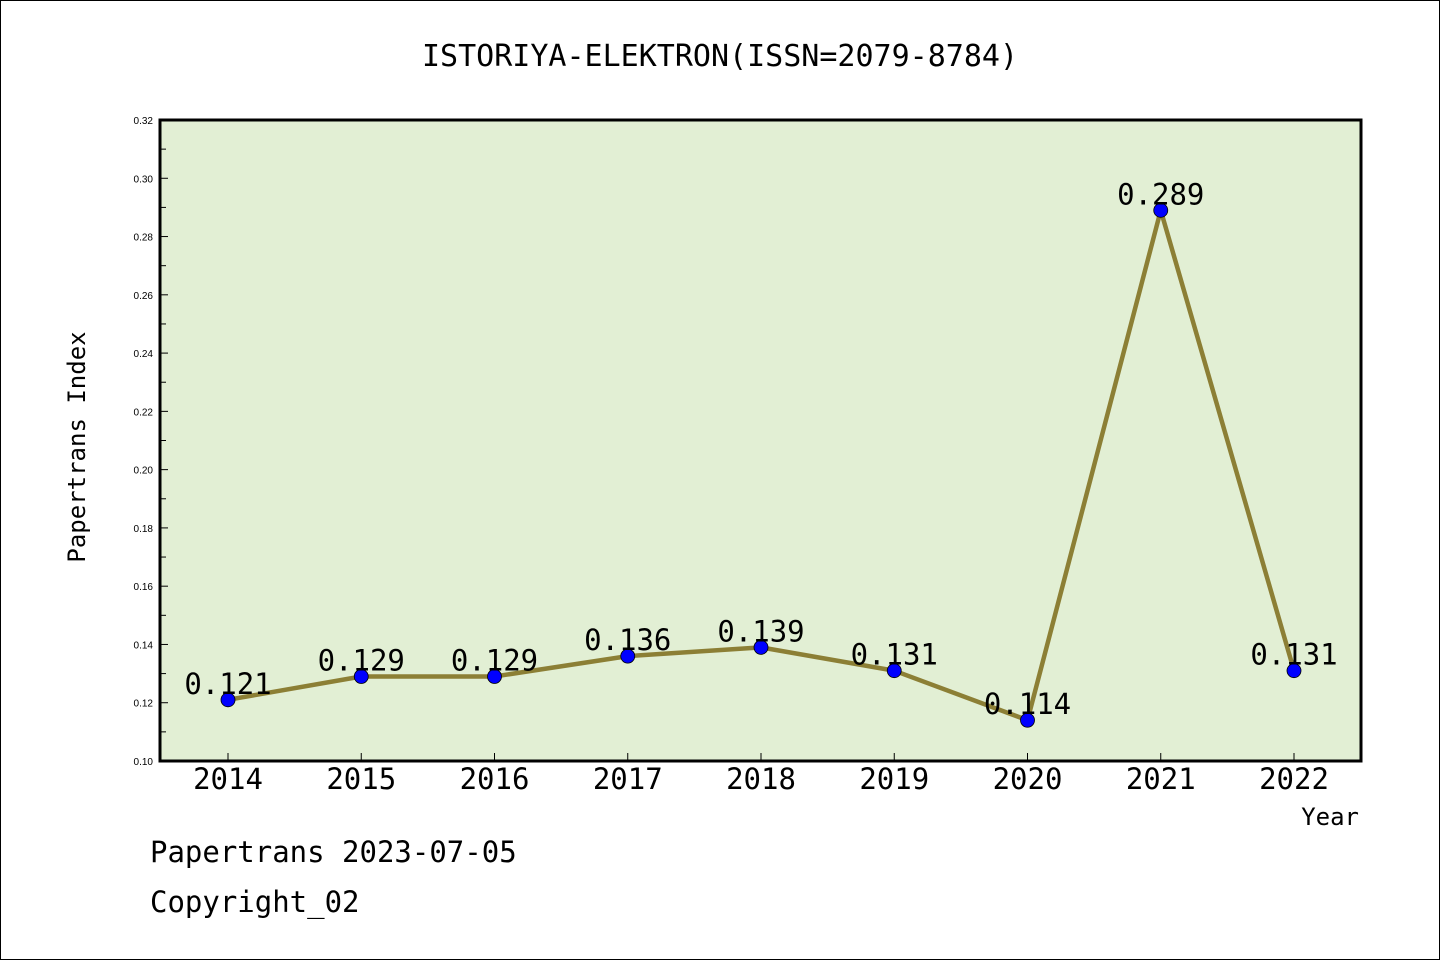 Image resolution: width=1440 pixels, height=960 pixels. Describe the element at coordinates (144, 121) in the screenshot. I see `y-tick-label: 0.32` at that location.